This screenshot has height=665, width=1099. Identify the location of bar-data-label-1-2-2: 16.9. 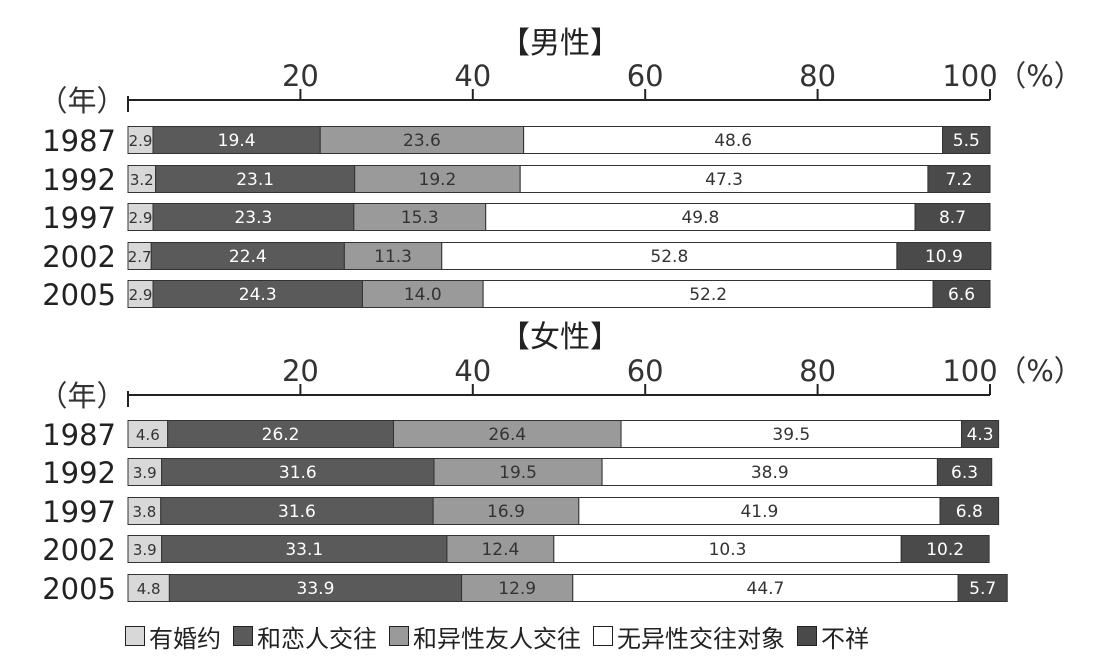
(506, 512).